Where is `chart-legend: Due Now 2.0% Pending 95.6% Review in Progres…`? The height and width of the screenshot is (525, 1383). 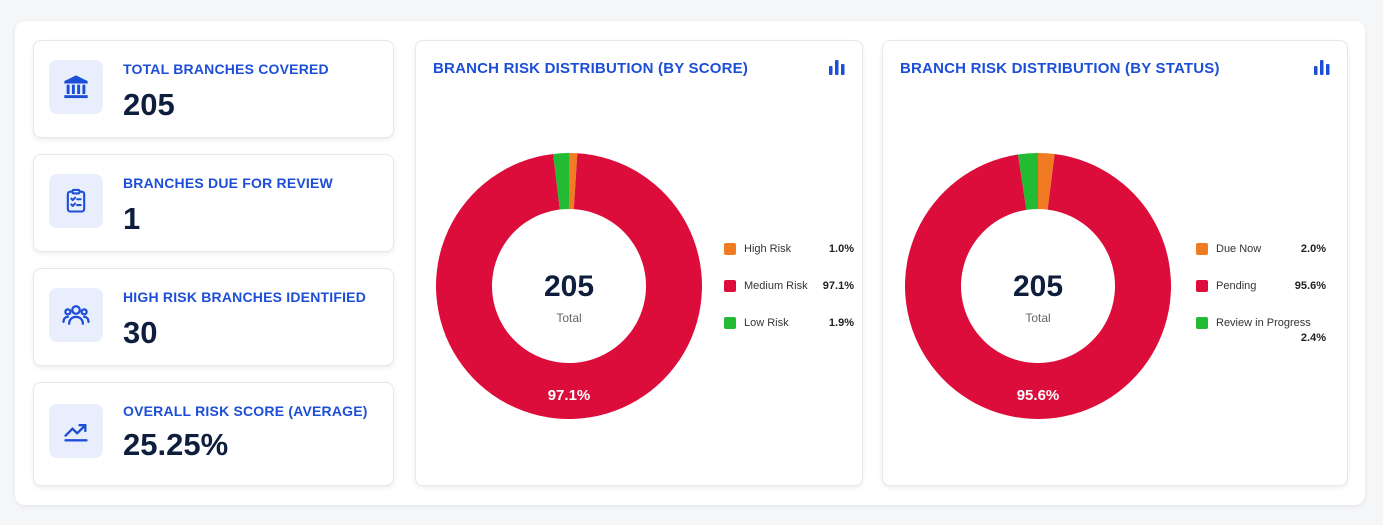
chart-legend: Due Now 2.0% Pending 95.6% Review in Progres… is located at coordinates (1261, 296).